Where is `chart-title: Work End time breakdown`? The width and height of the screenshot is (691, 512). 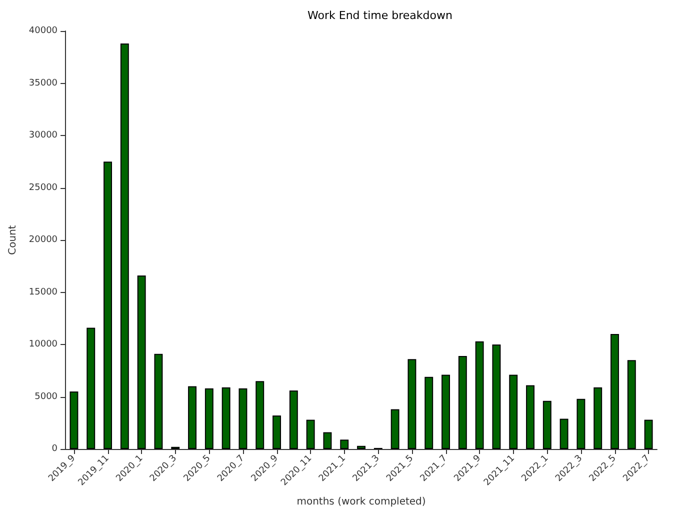
chart-title: Work End time breakdown is located at coordinates (380, 15).